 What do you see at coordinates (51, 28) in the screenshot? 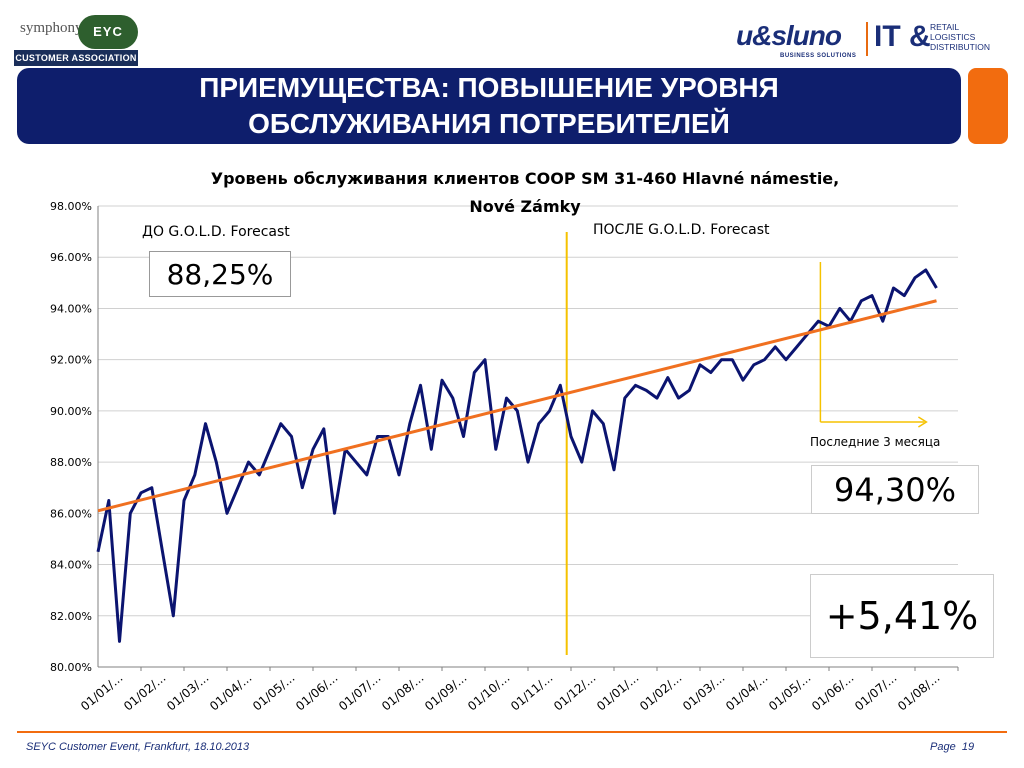
I see `logo-brand-text: symphony` at bounding box center [51, 28].